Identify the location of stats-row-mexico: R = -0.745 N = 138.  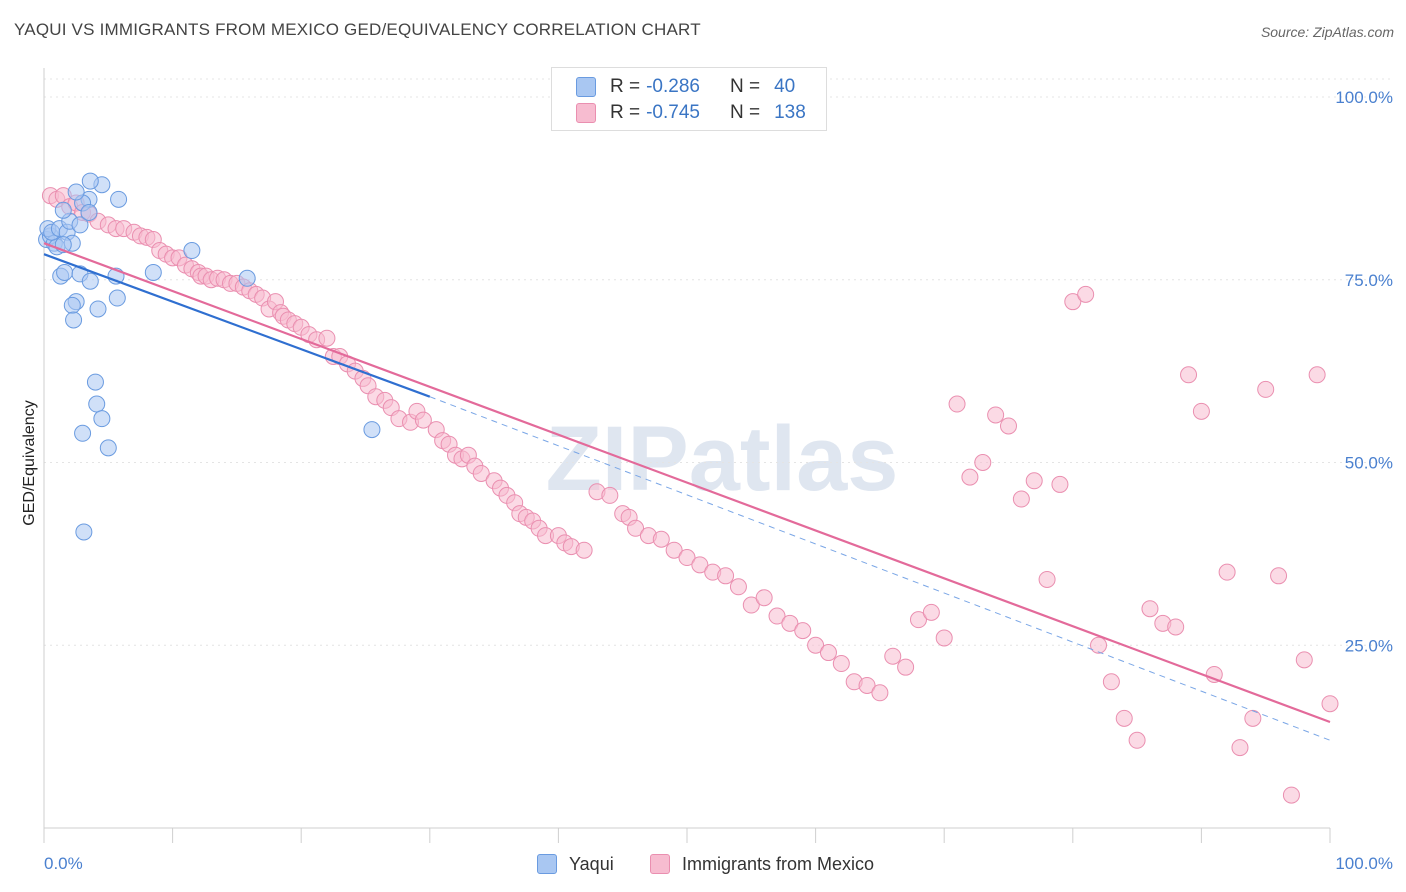
(691, 113).